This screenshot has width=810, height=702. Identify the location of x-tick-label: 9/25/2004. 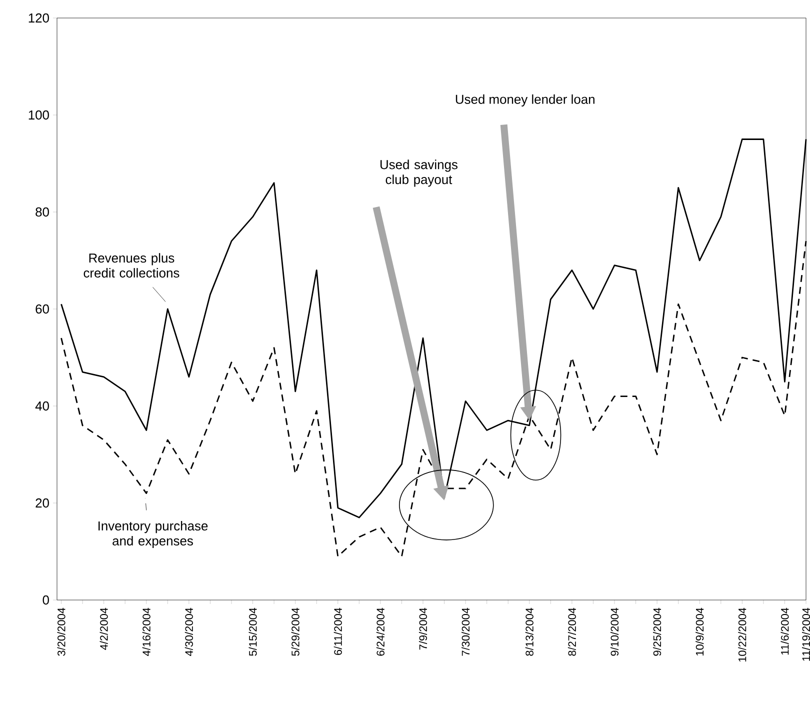
(657, 632).